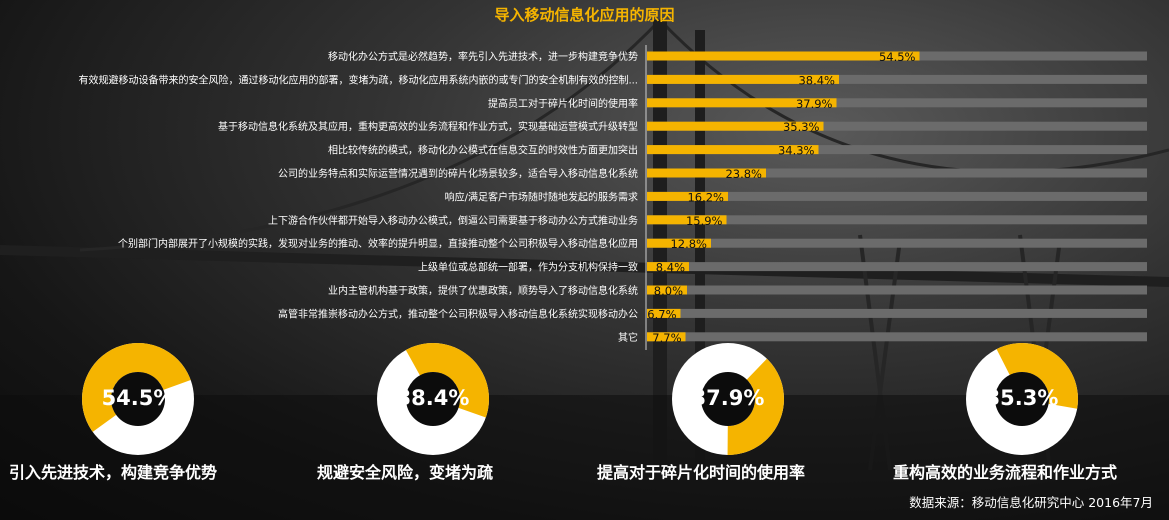 This screenshot has height=520, width=1169. Describe the element at coordinates (1031, 502) in the screenshot. I see `data-source-note: 数据来源：移动信息化研究中心 2016年7月` at that location.